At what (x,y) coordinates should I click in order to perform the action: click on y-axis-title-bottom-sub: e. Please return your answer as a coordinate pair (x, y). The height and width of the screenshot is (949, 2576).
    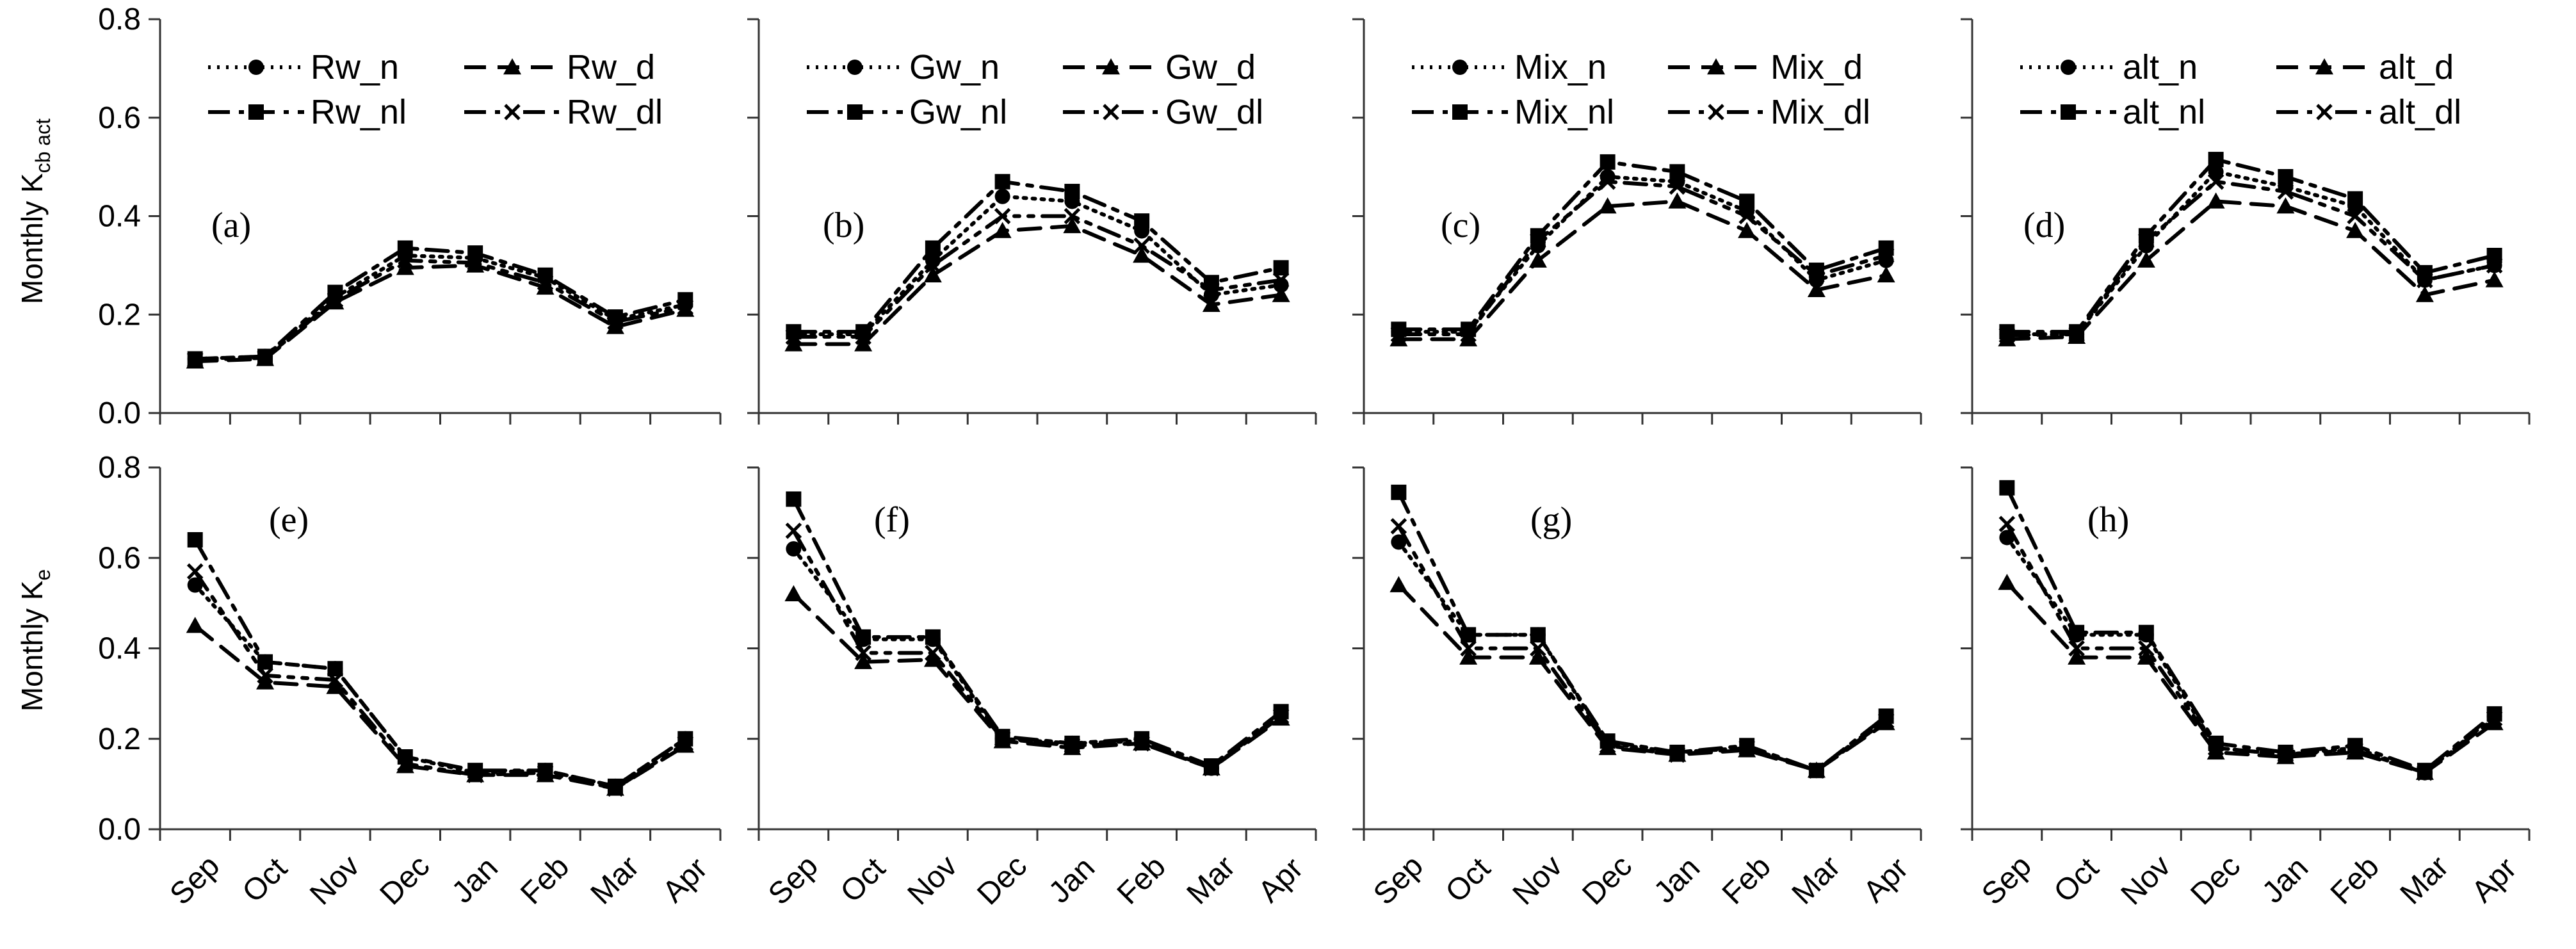
    Looking at the image, I should click on (42, 575).